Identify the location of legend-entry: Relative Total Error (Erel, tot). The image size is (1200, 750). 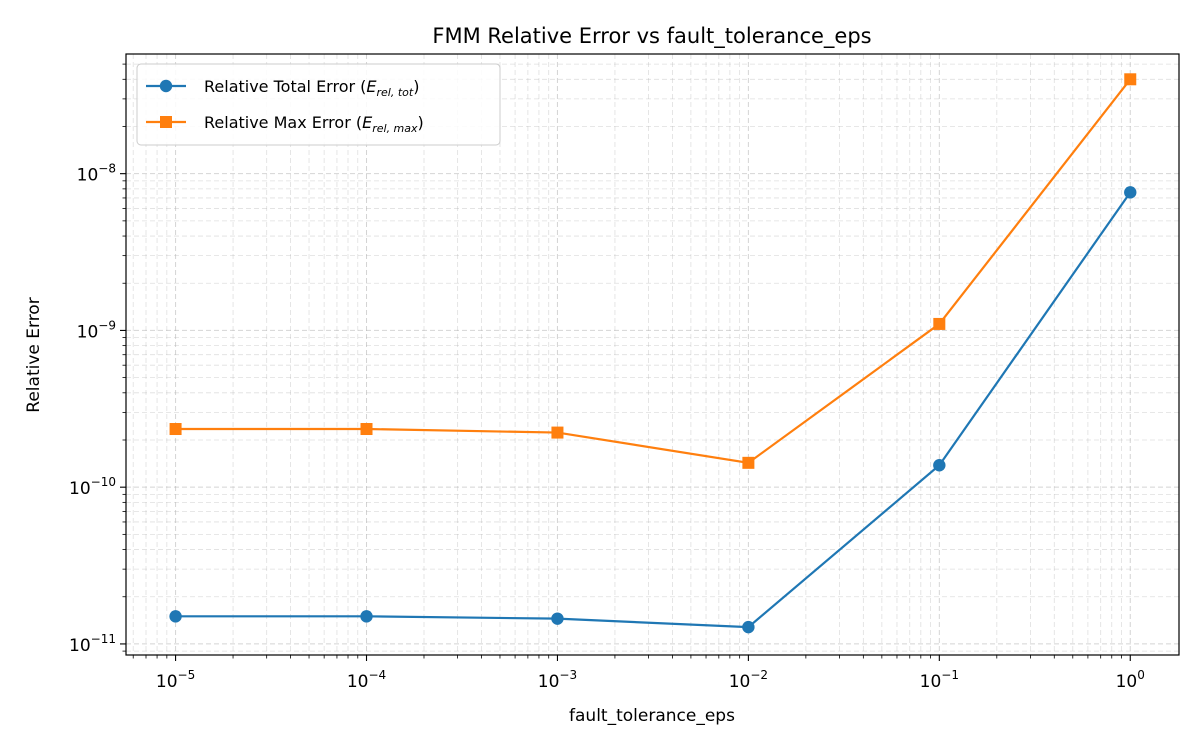
(282, 88).